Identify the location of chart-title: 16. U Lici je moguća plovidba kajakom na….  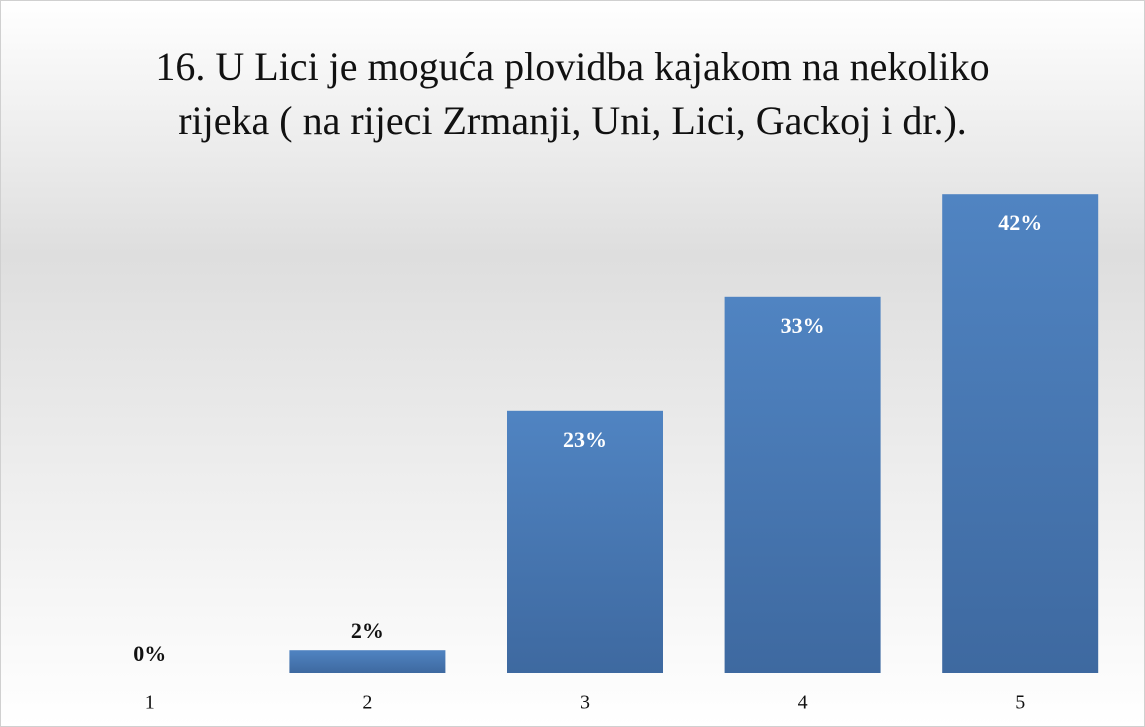
(572, 93).